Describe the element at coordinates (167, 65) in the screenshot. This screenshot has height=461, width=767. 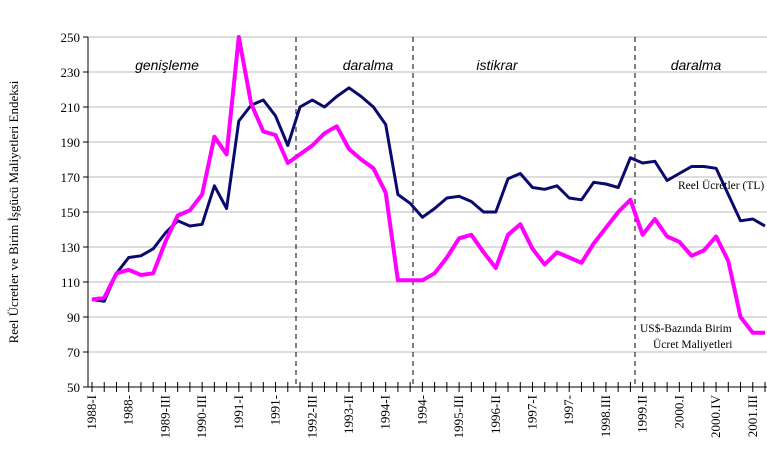
I see `period-label: genişleme` at that location.